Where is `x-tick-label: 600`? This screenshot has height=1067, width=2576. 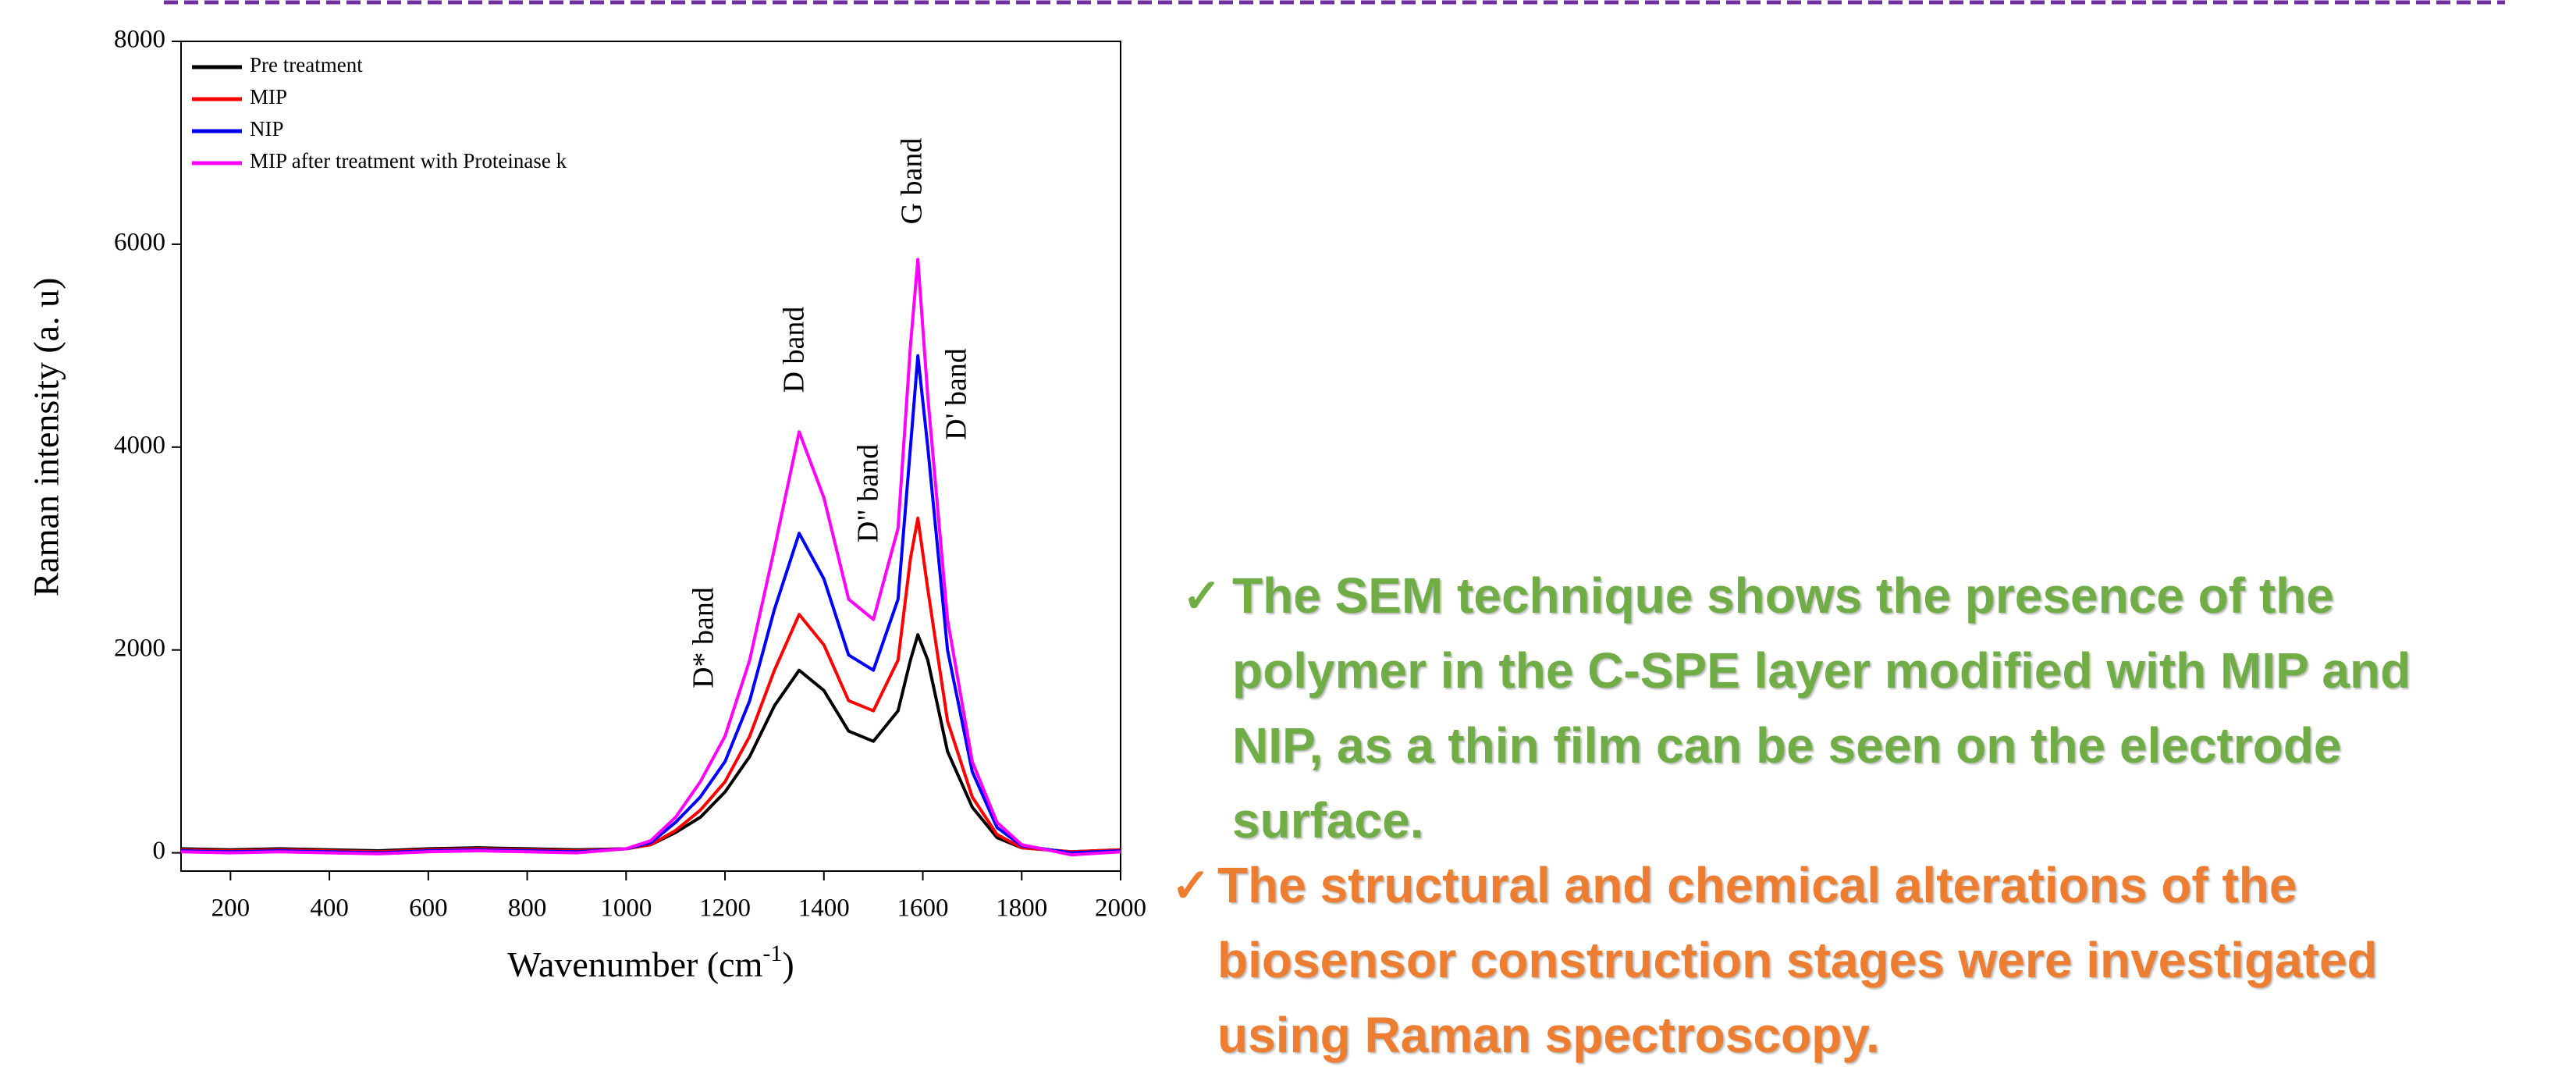
x-tick-label: 600 is located at coordinates (428, 909).